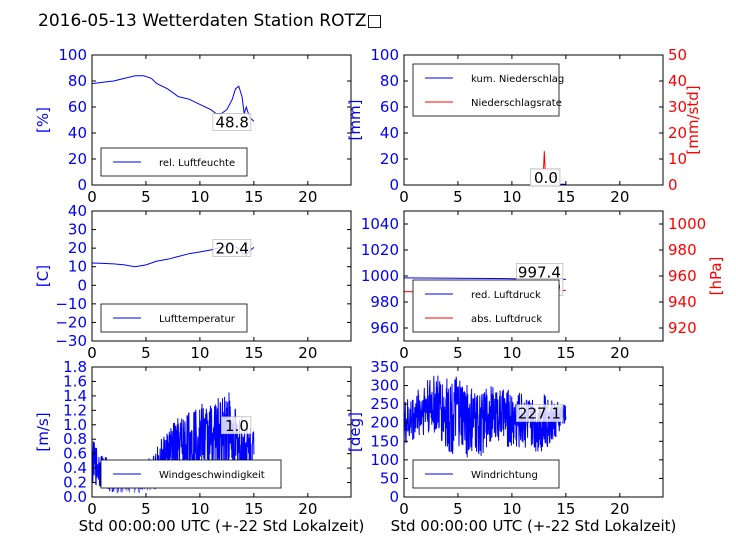 This screenshot has width=736, height=552. What do you see at coordinates (355, 120) in the screenshot?
I see `y-axis-label: [mm]` at bounding box center [355, 120].